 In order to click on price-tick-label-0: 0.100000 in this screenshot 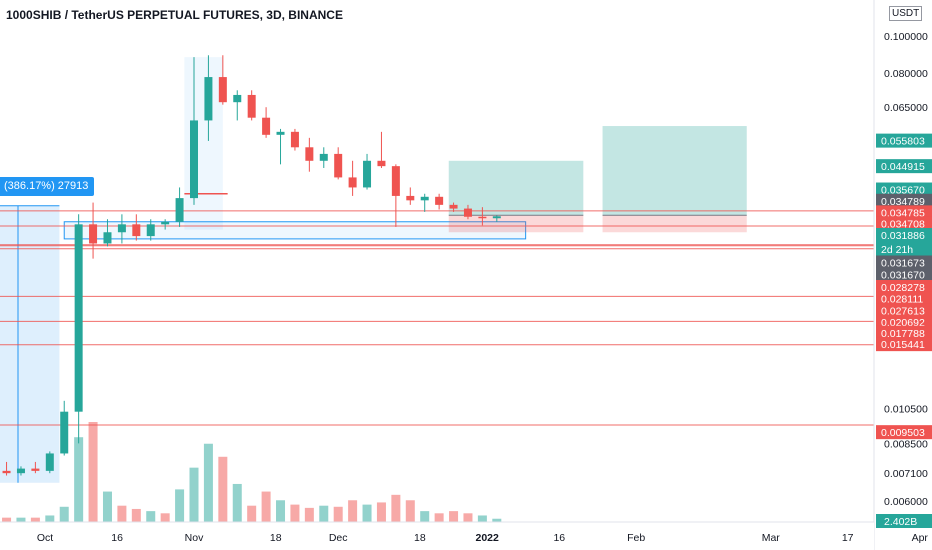, I will do `click(906, 37)`.